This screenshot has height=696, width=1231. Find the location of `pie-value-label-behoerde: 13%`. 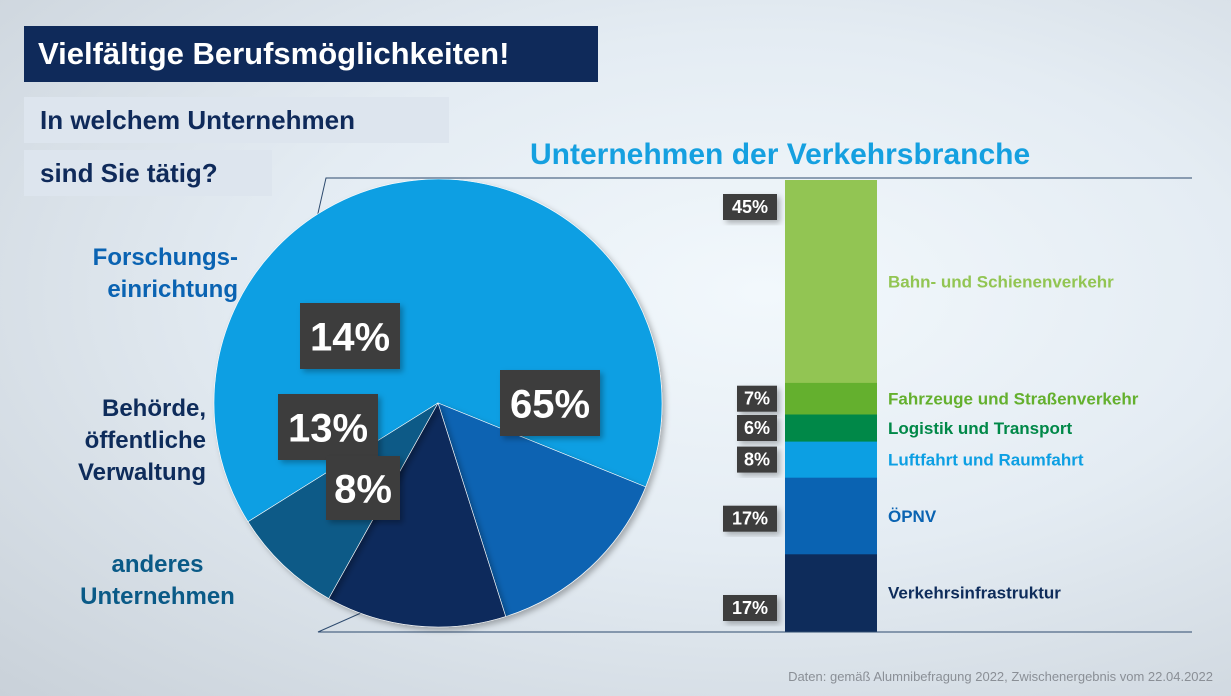

pie-value-label-behoerde: 13% is located at coordinates (328, 428).